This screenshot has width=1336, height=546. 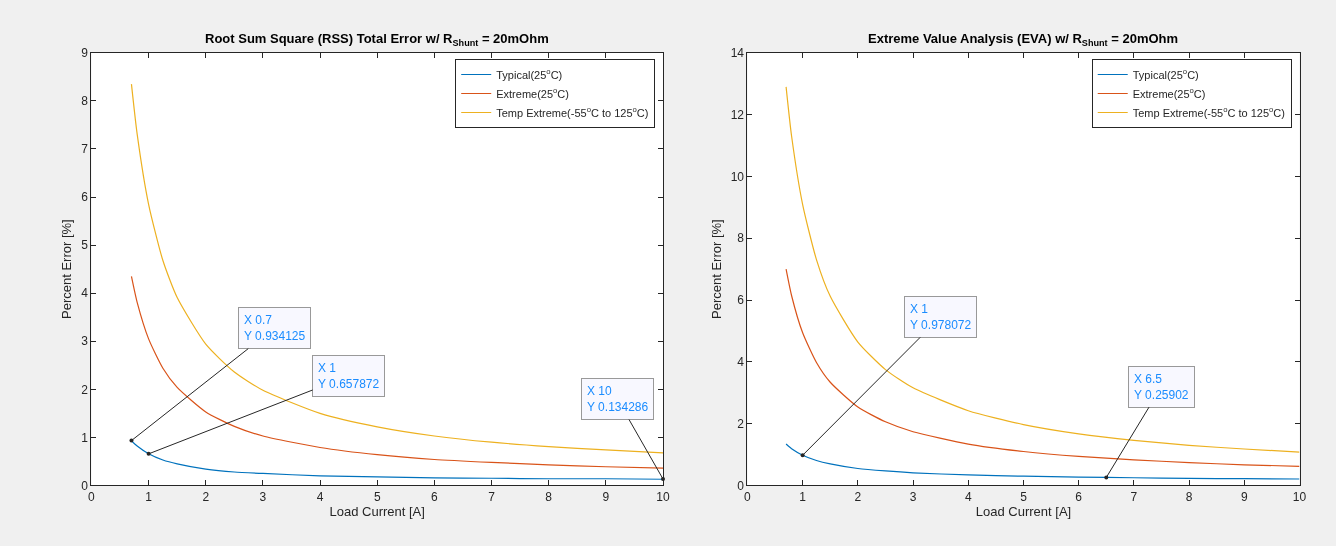 I want to click on y-tick-label: 12, so click(x=737, y=114).